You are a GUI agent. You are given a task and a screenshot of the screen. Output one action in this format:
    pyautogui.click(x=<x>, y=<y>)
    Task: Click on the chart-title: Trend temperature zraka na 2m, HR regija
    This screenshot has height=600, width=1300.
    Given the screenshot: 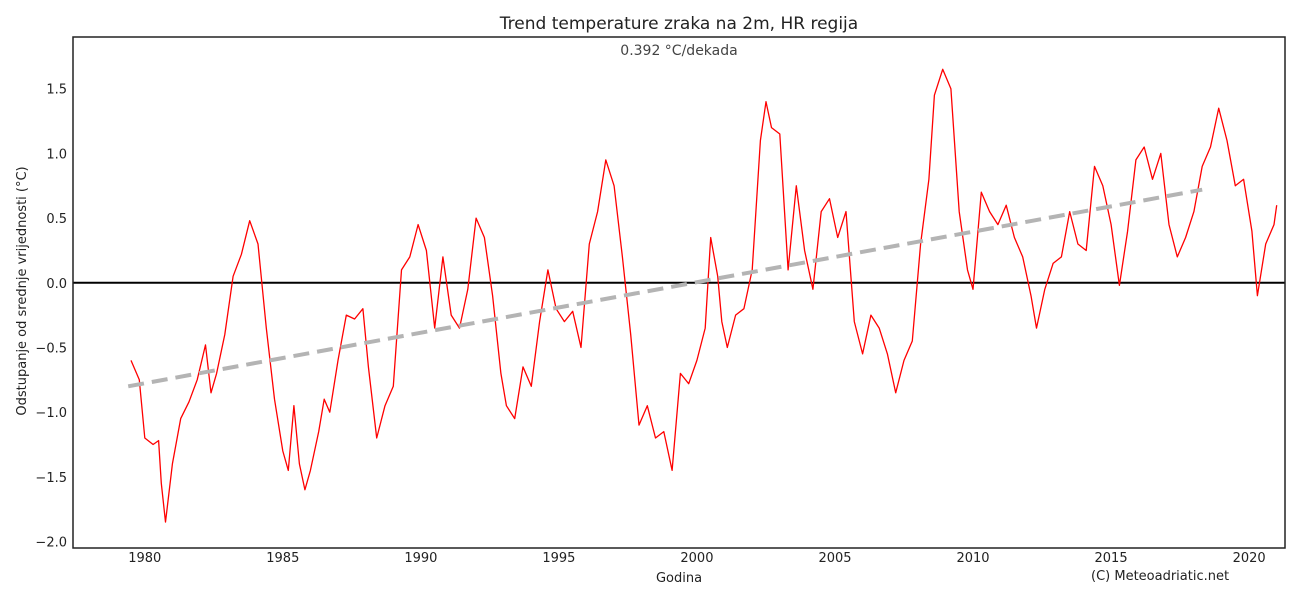 What is the action you would take?
    pyautogui.click(x=678, y=24)
    